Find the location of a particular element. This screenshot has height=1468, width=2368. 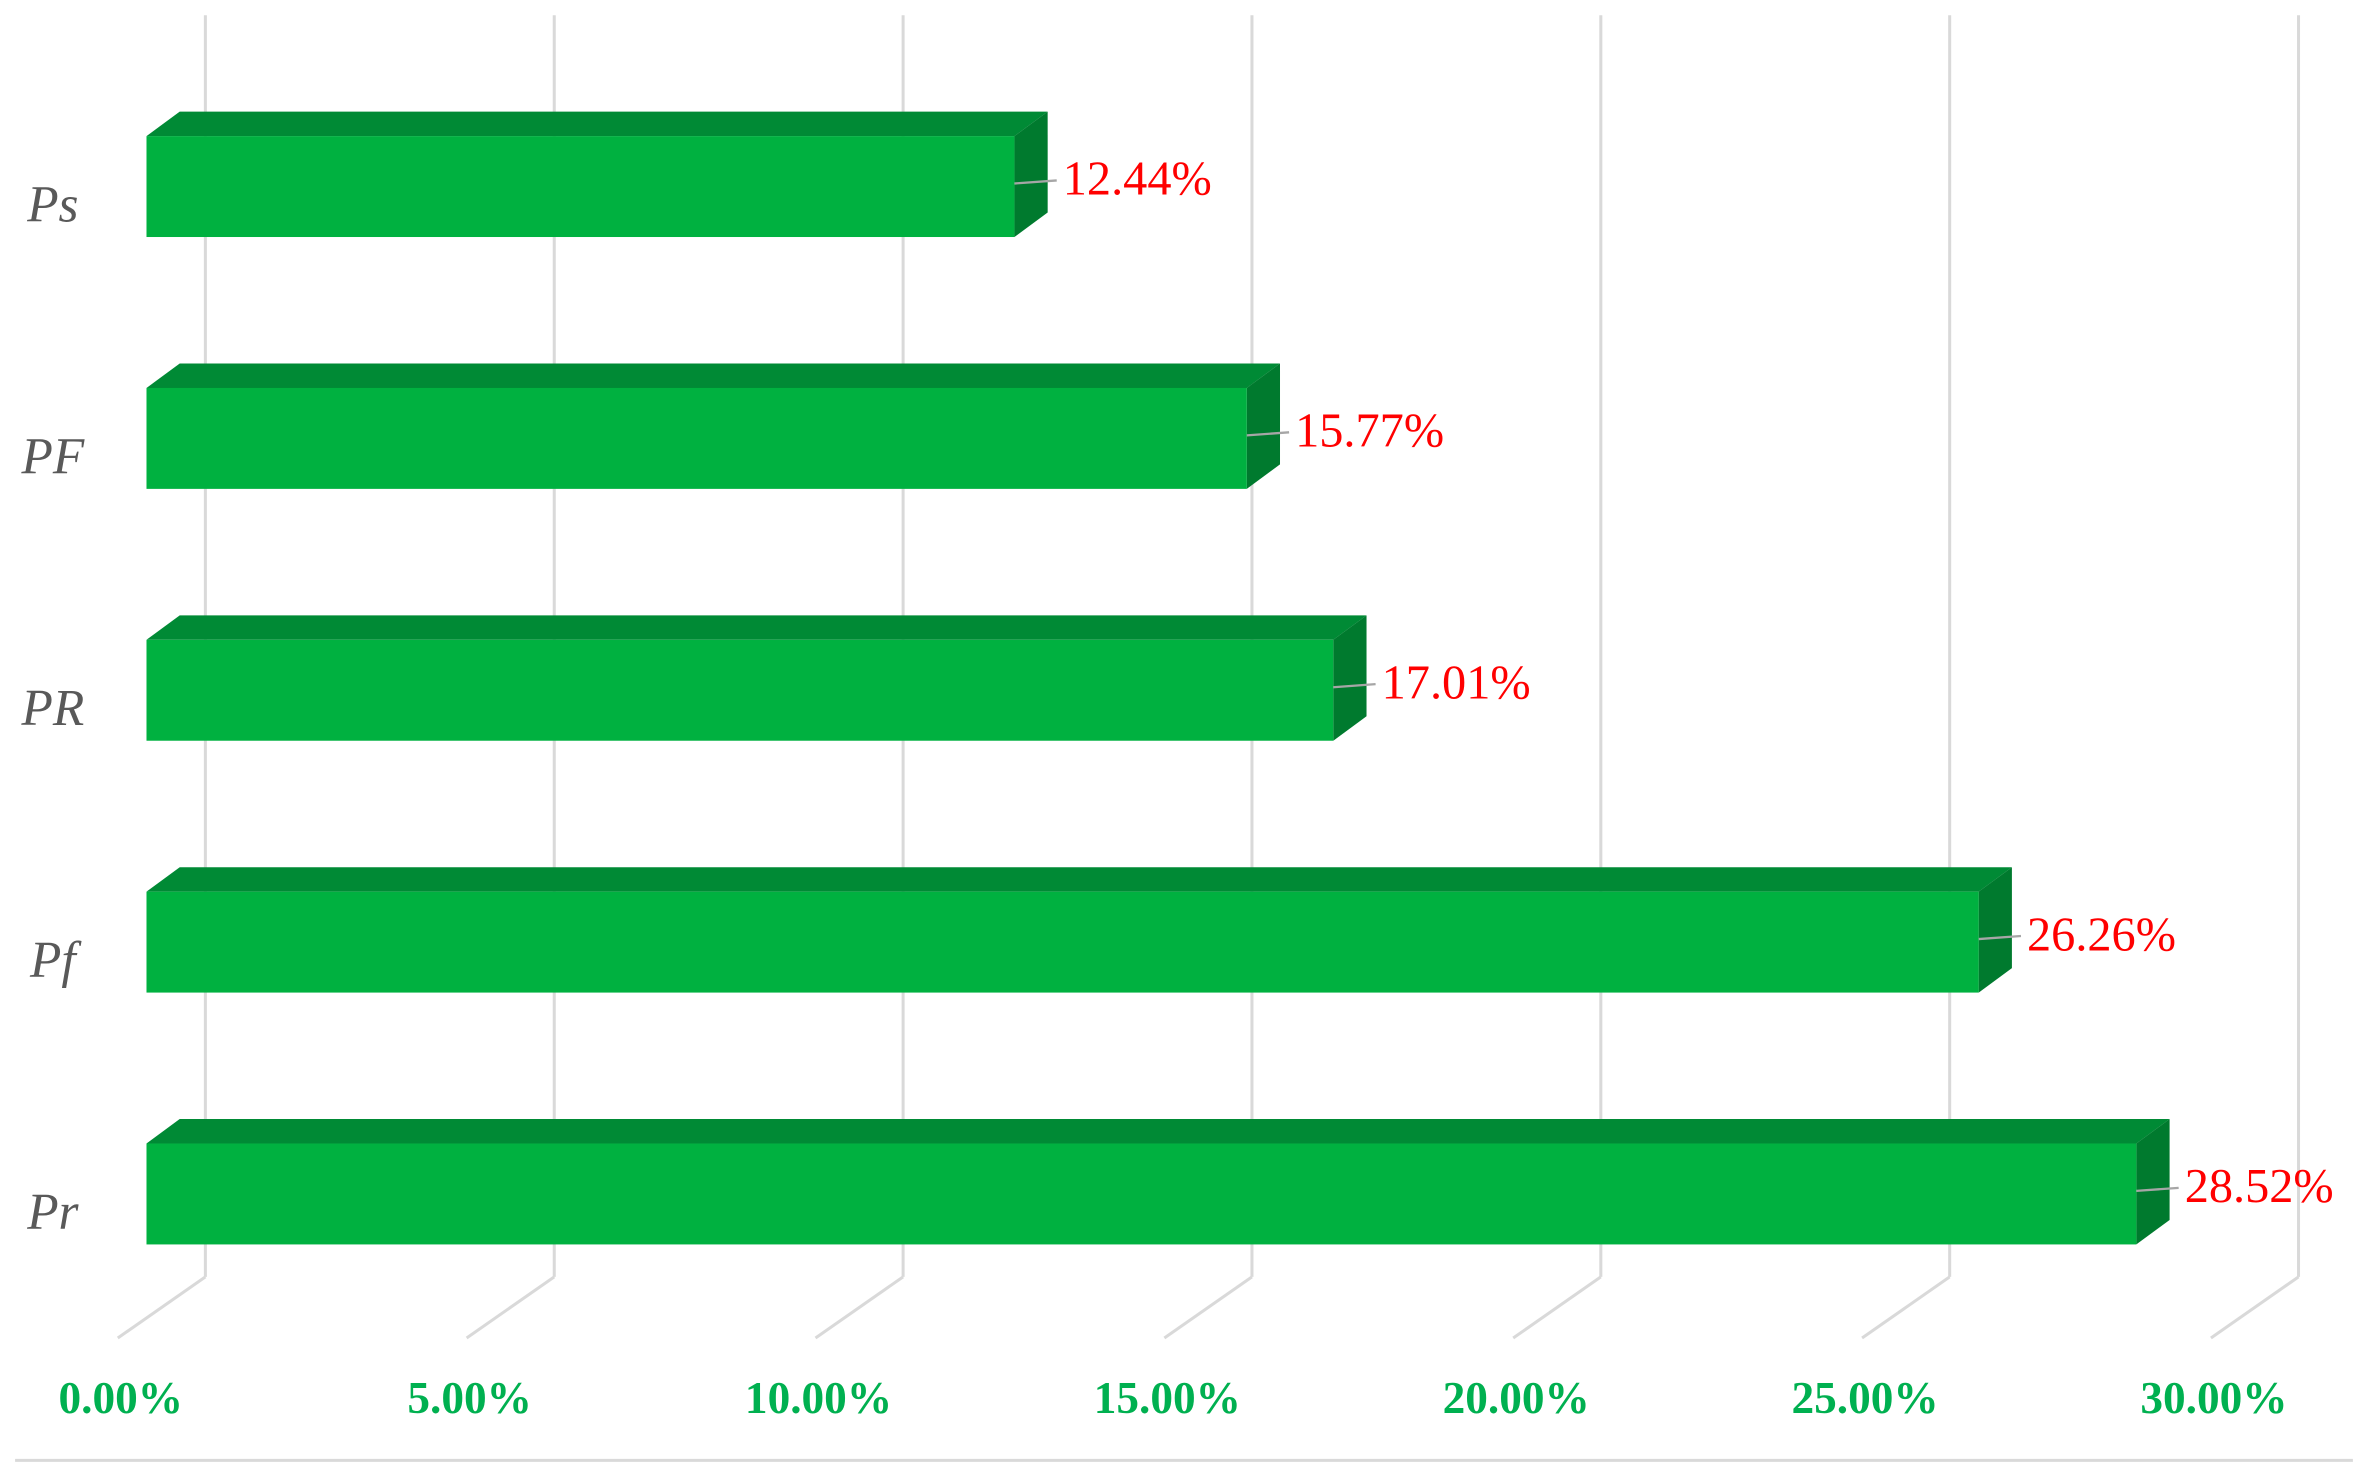

value-label: 12.44% is located at coordinates (1137, 178).